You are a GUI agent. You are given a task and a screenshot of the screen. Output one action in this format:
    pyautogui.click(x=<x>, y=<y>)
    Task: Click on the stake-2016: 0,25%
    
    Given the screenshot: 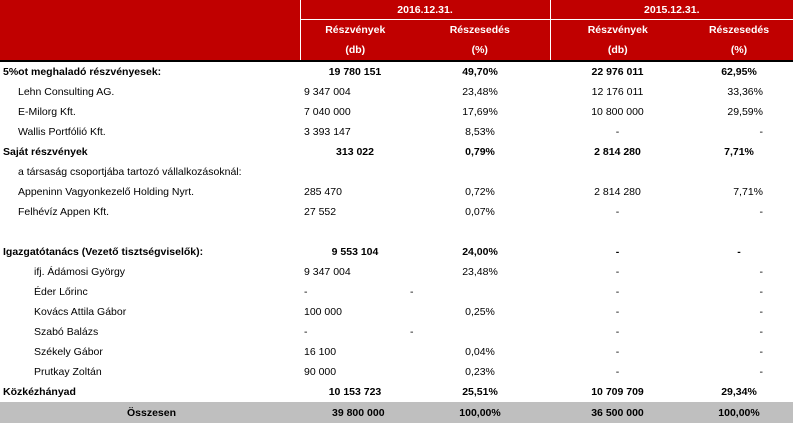 What is the action you would take?
    pyautogui.click(x=480, y=312)
    